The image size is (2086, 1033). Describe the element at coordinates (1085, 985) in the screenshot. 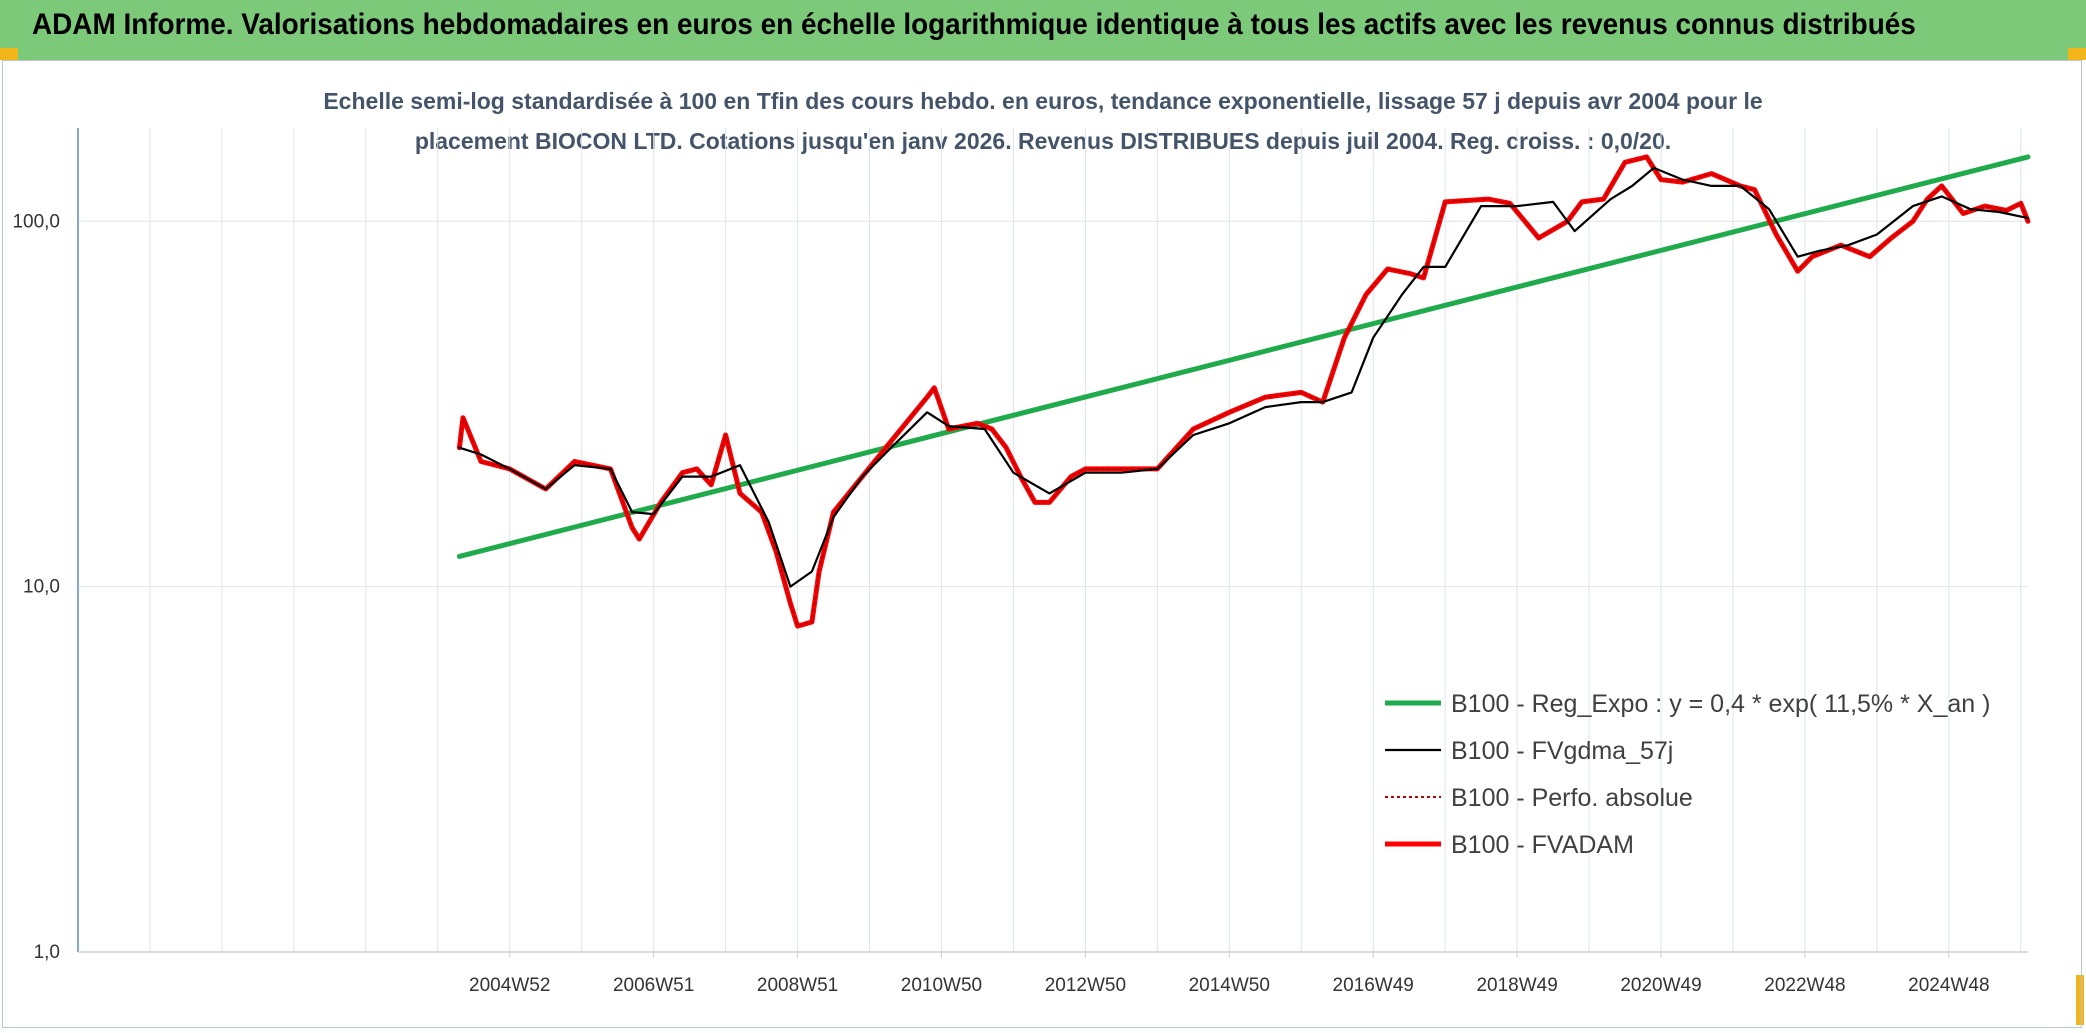

I see `x-tick-label: 2012W50` at that location.